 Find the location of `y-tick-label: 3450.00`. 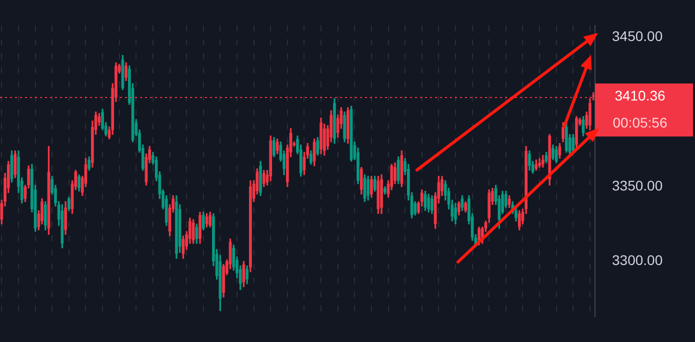

y-tick-label: 3450.00 is located at coordinates (637, 36).